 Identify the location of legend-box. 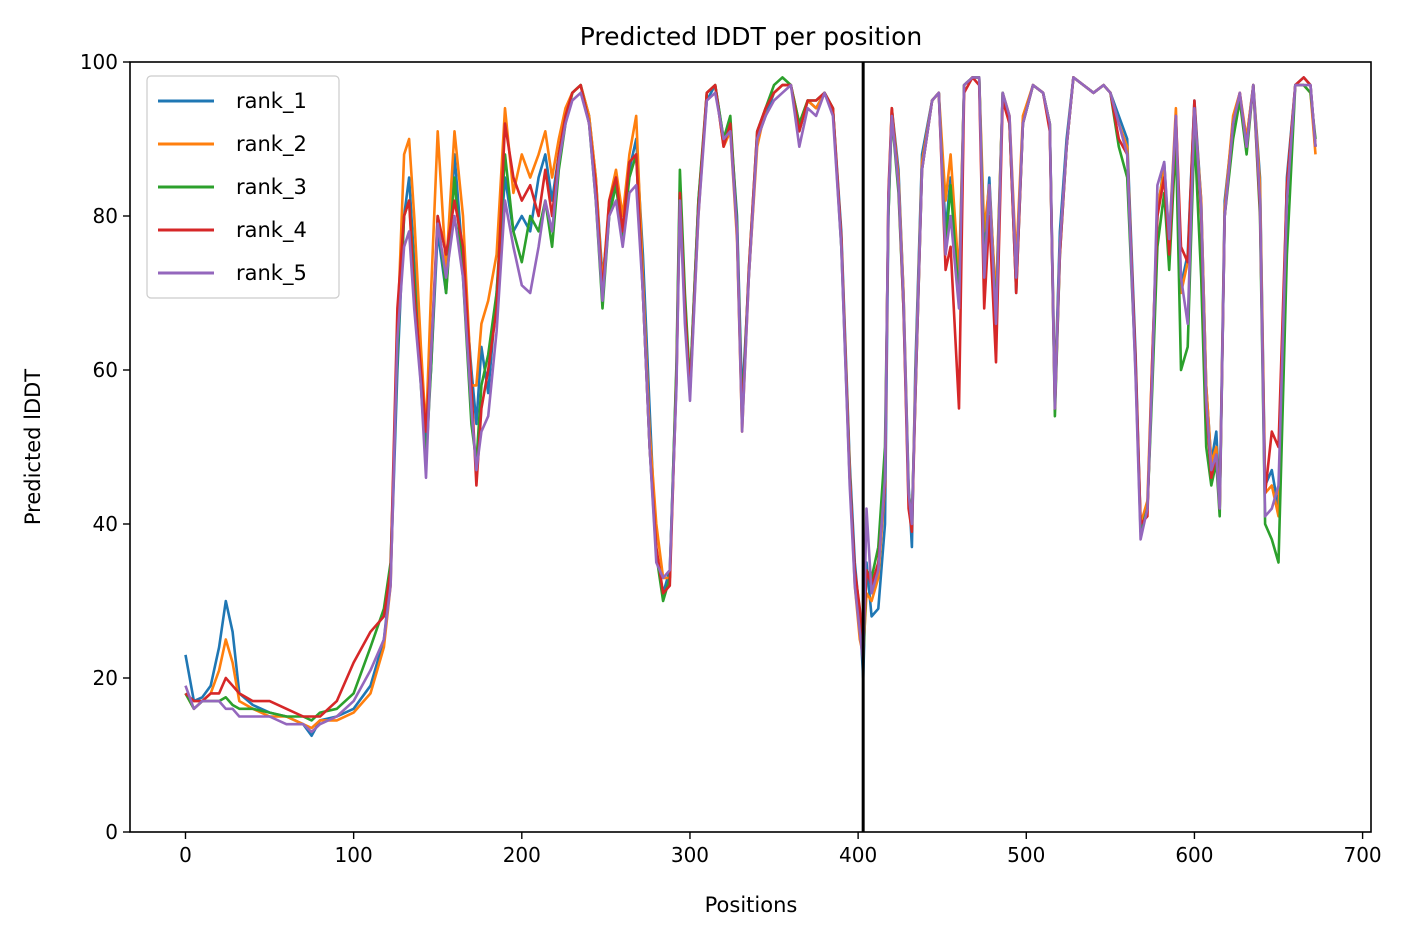
(243, 187).